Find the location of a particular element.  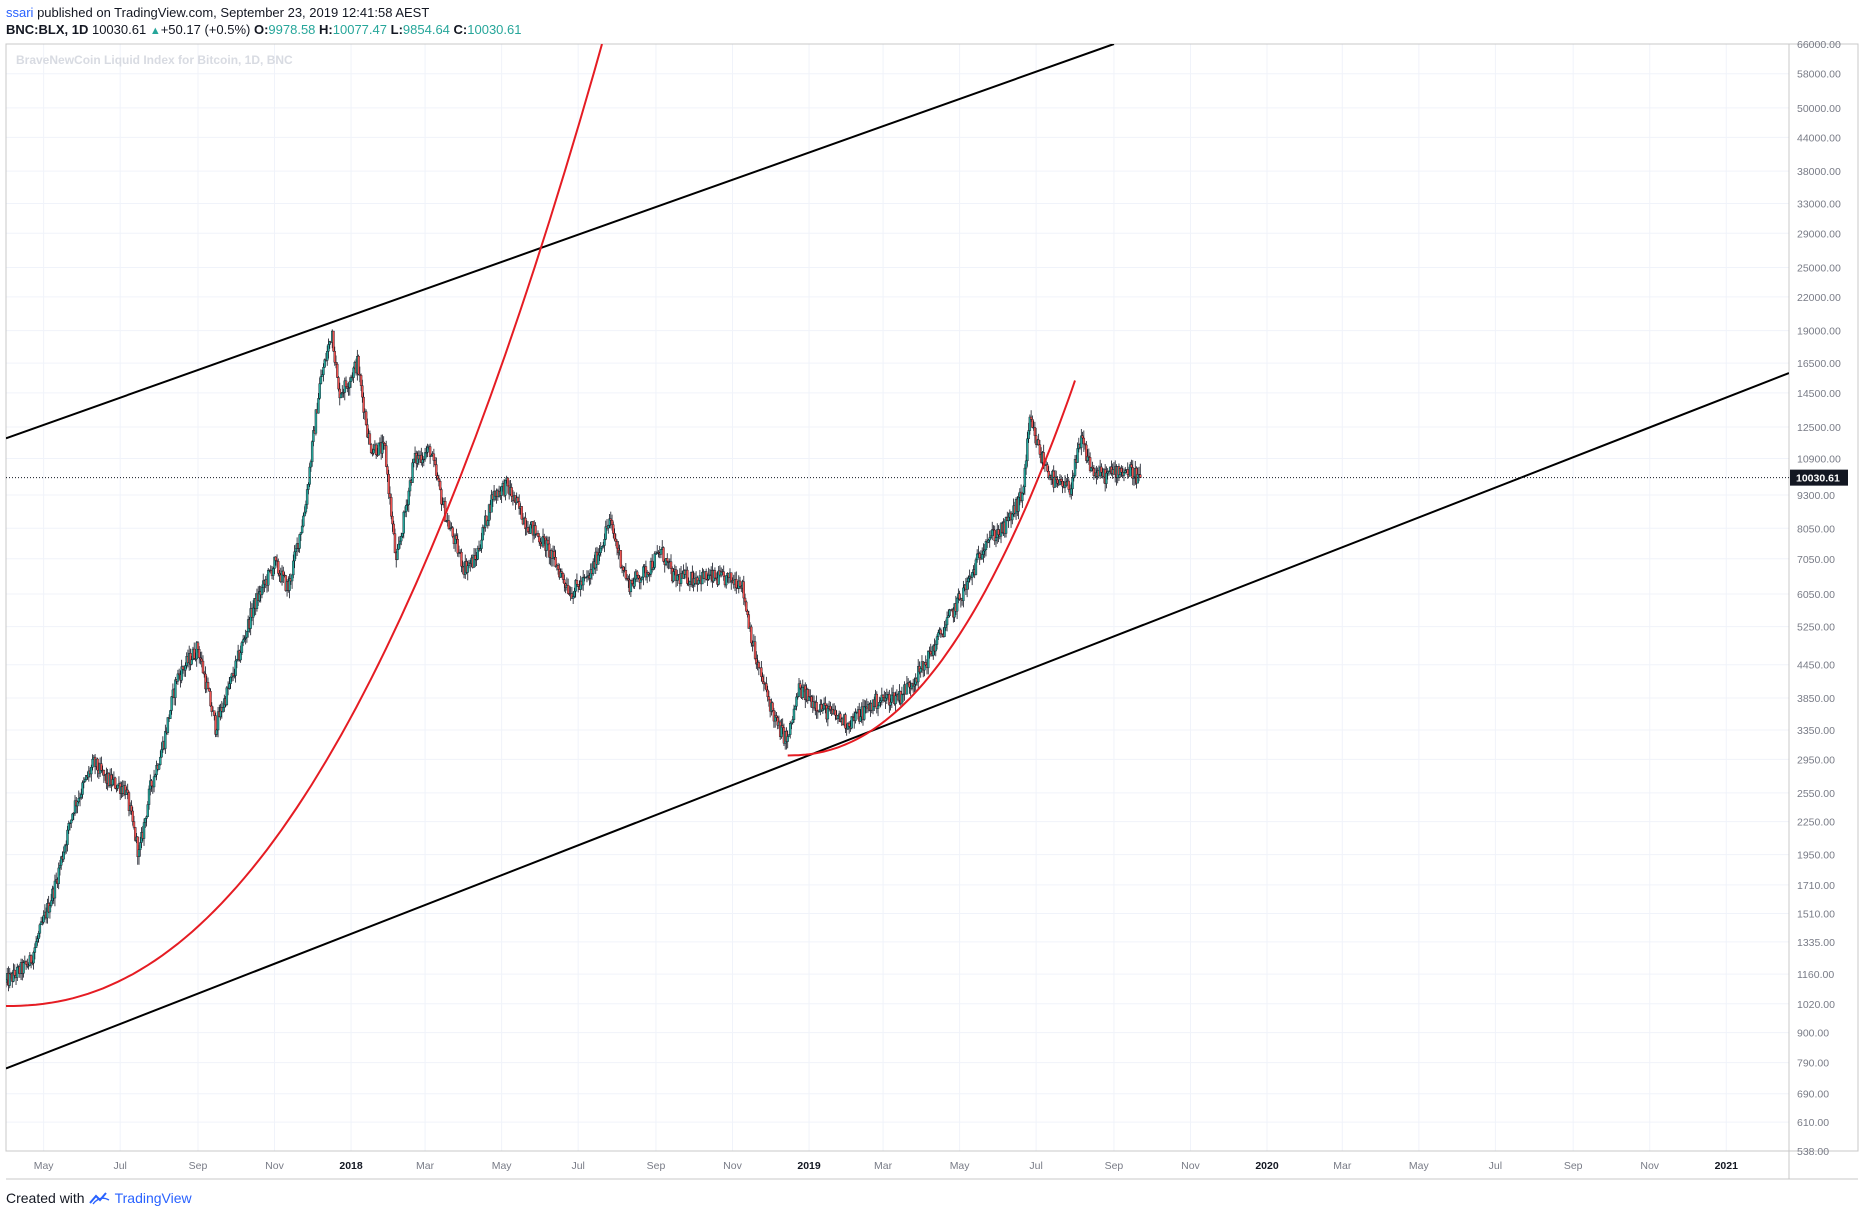

time-tick-label: Sep is located at coordinates (1573, 1166).